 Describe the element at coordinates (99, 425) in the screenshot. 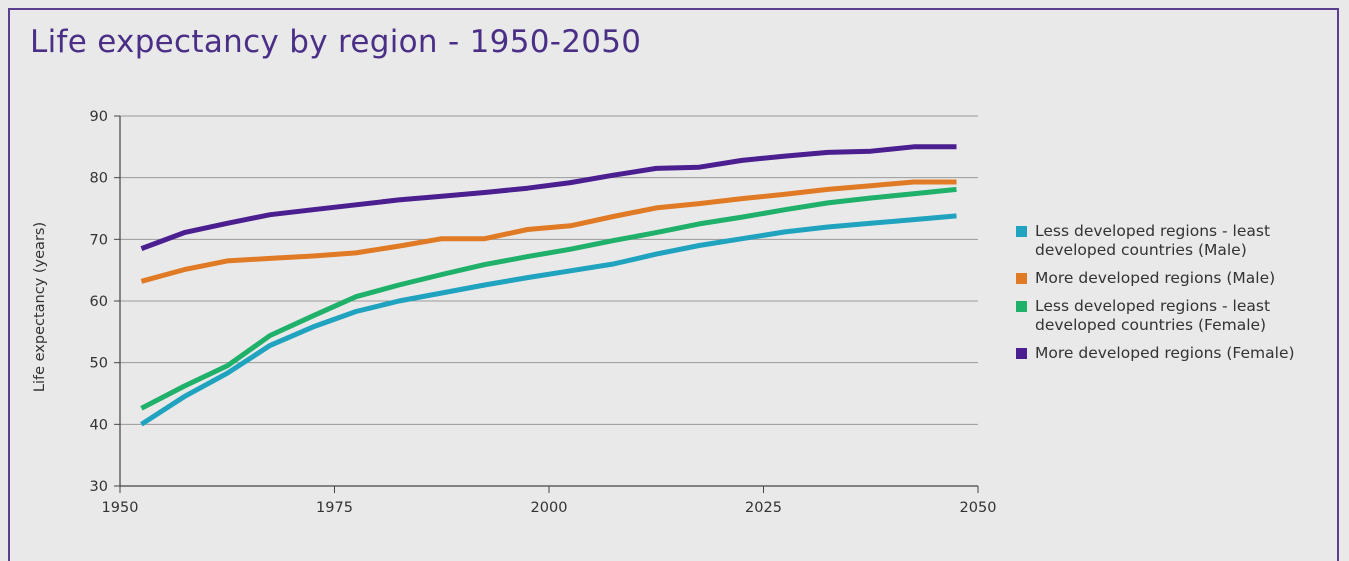

I see `y-tick-label: 40` at that location.